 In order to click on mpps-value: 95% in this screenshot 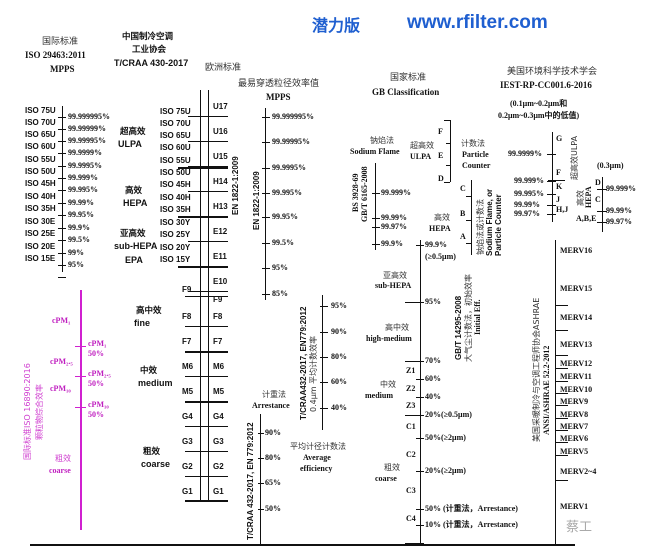, I will do `click(280, 267)`.